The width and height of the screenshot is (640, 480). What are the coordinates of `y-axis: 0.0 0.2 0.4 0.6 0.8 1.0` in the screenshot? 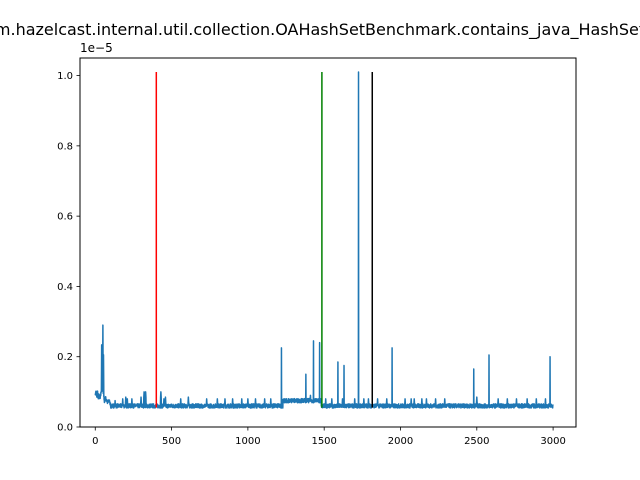 It's located at (68, 252).